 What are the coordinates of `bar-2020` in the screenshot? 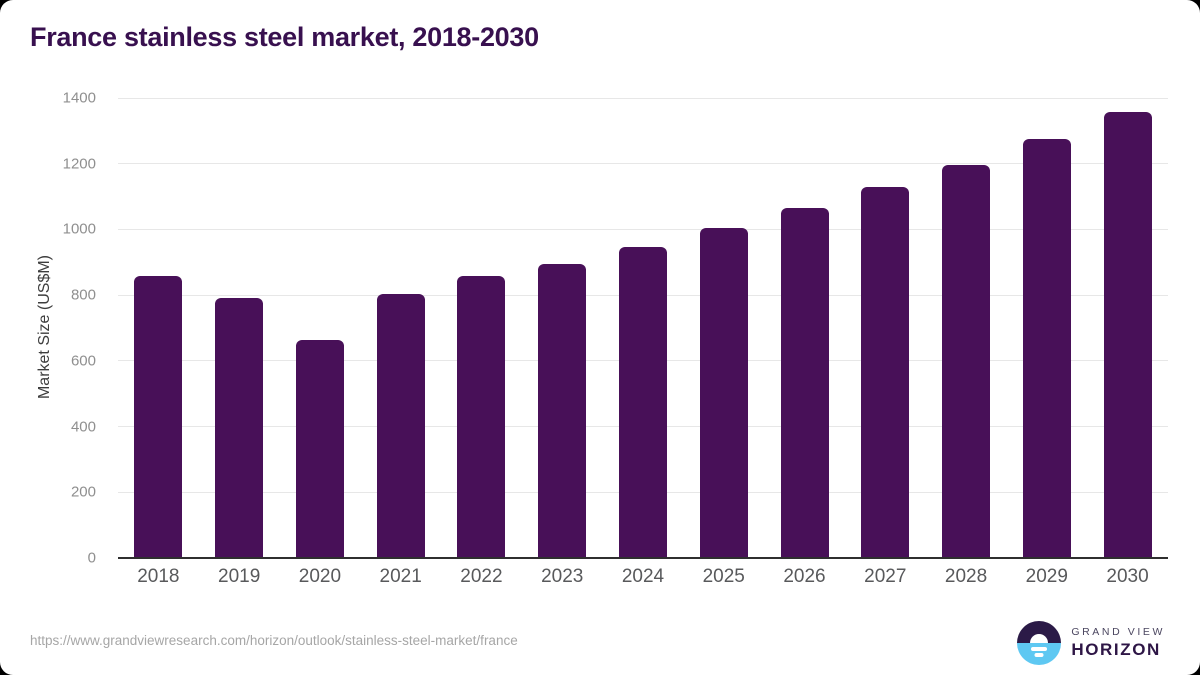 It's located at (319, 448).